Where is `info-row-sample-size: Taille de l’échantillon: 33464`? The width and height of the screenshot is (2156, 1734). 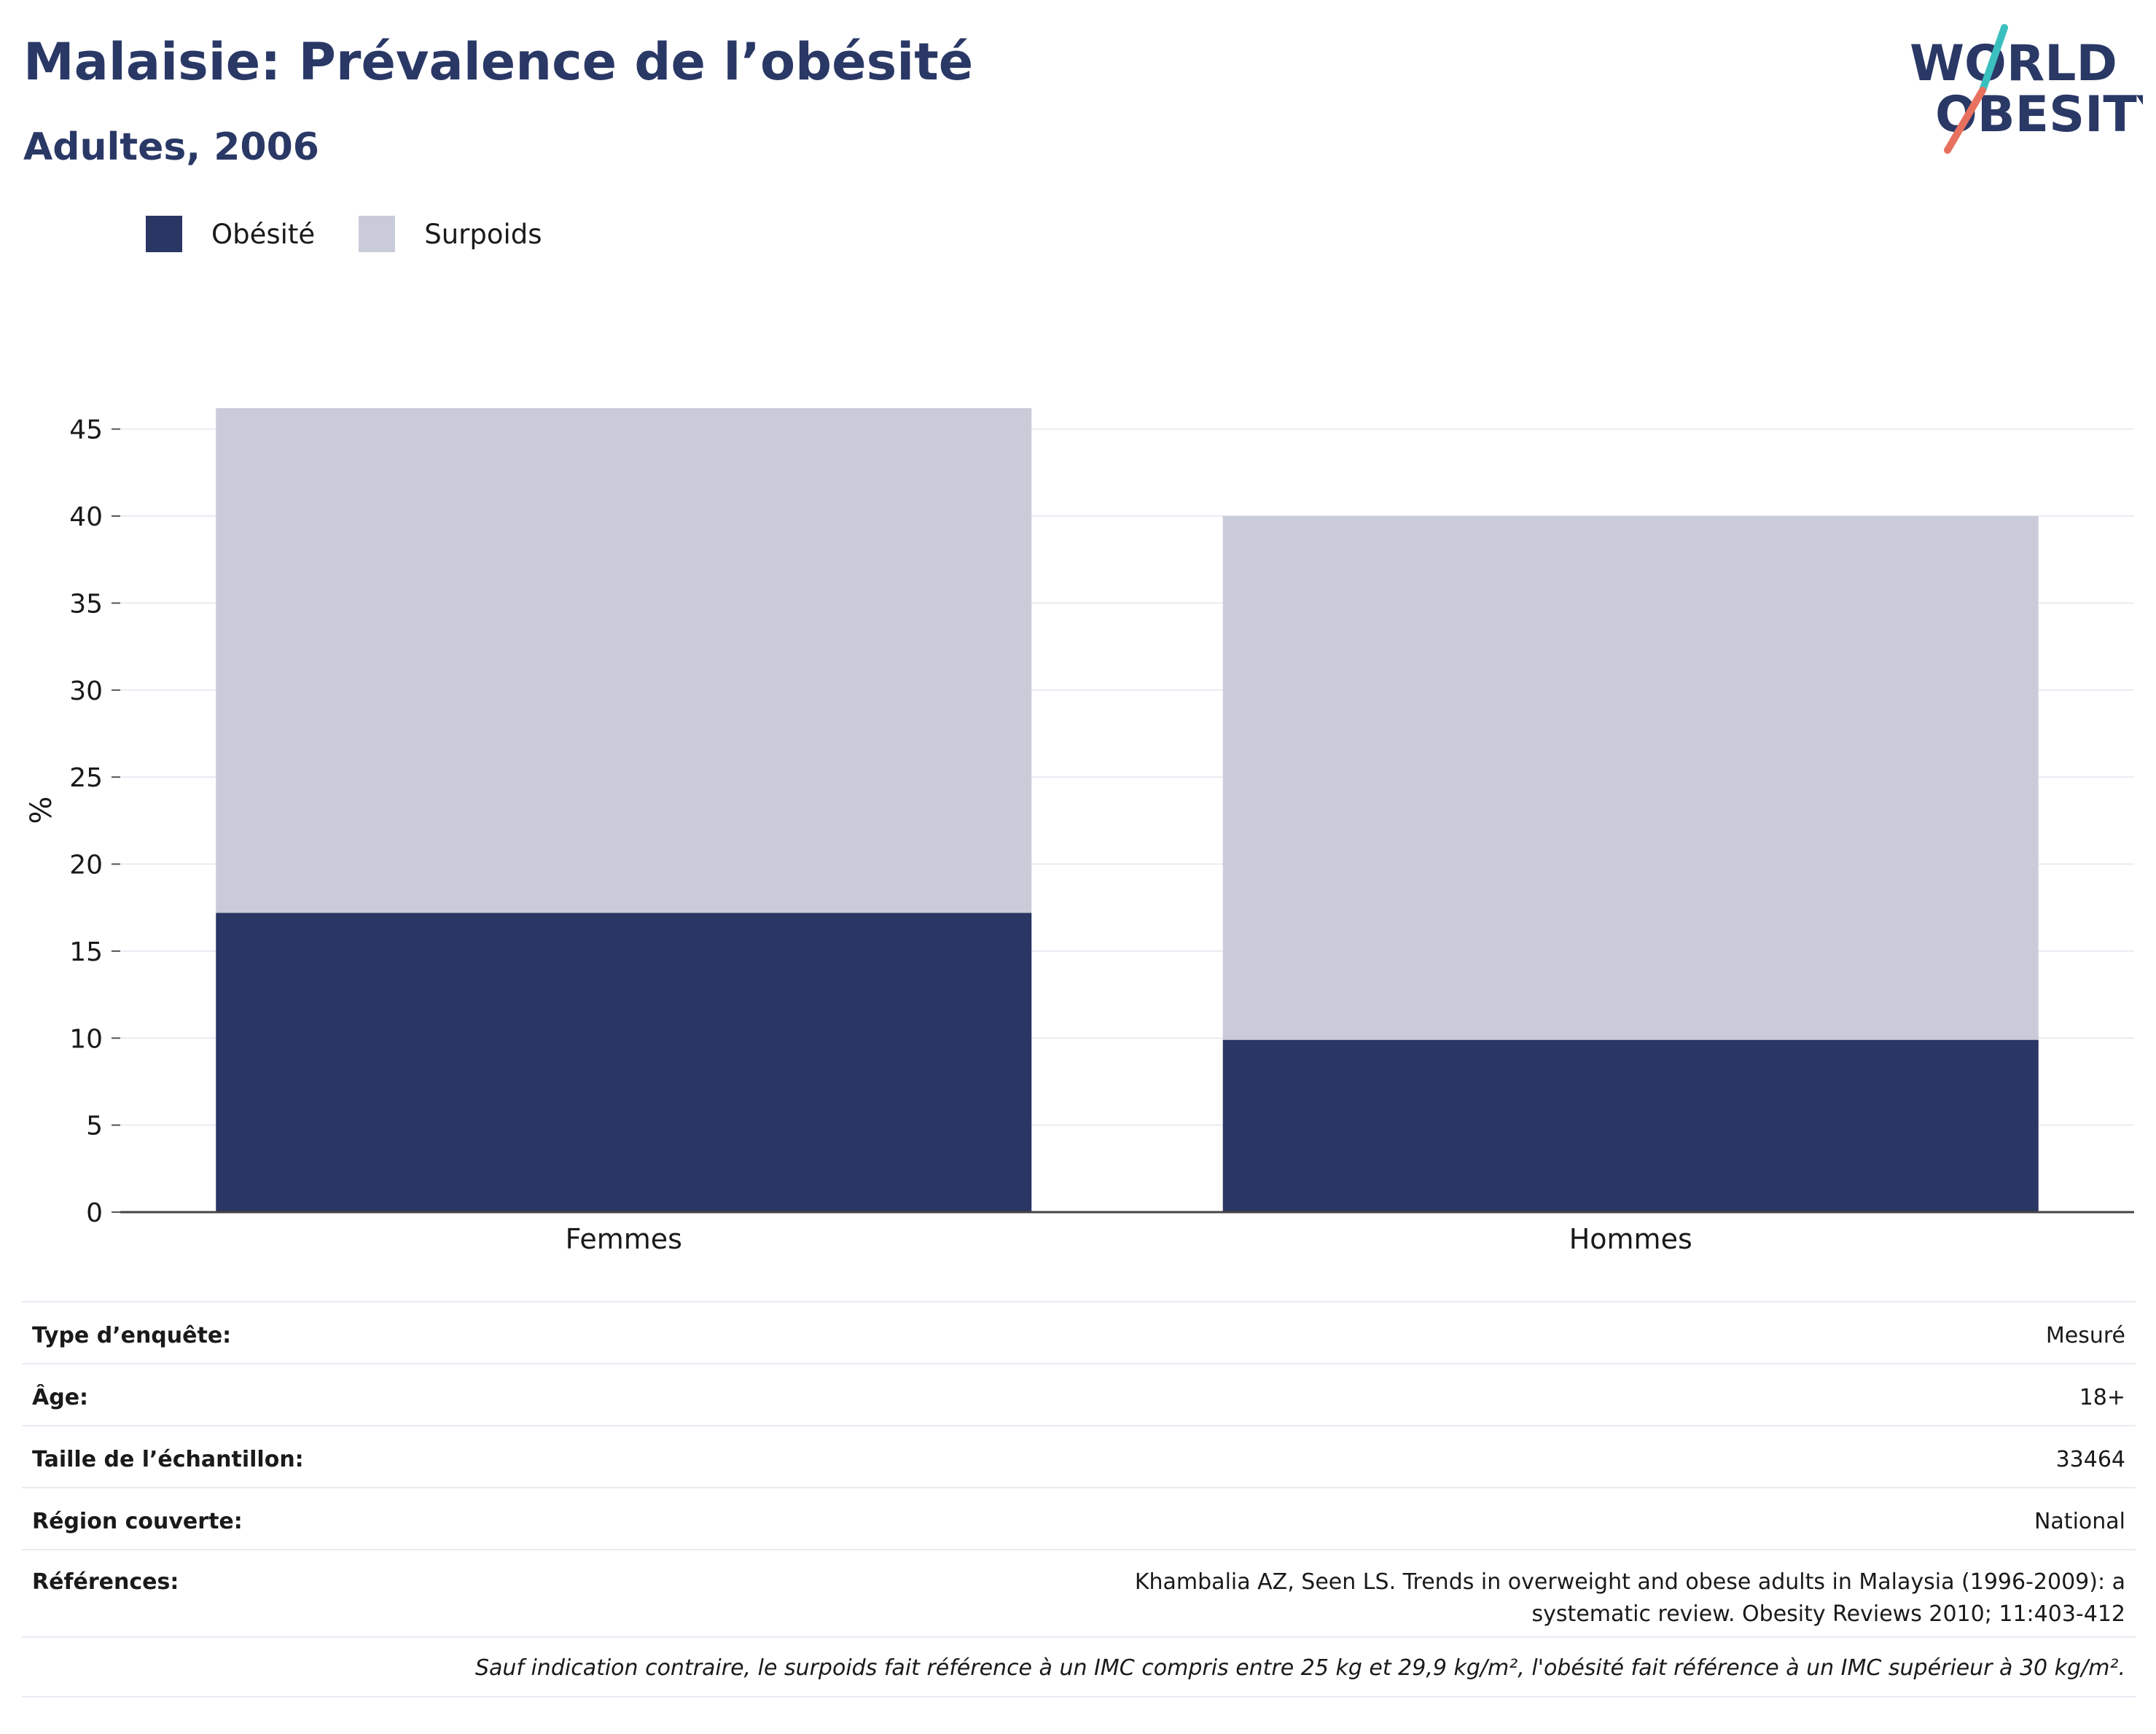 info-row-sample-size: Taille de l’échantillon: 33464 is located at coordinates (1079, 1457).